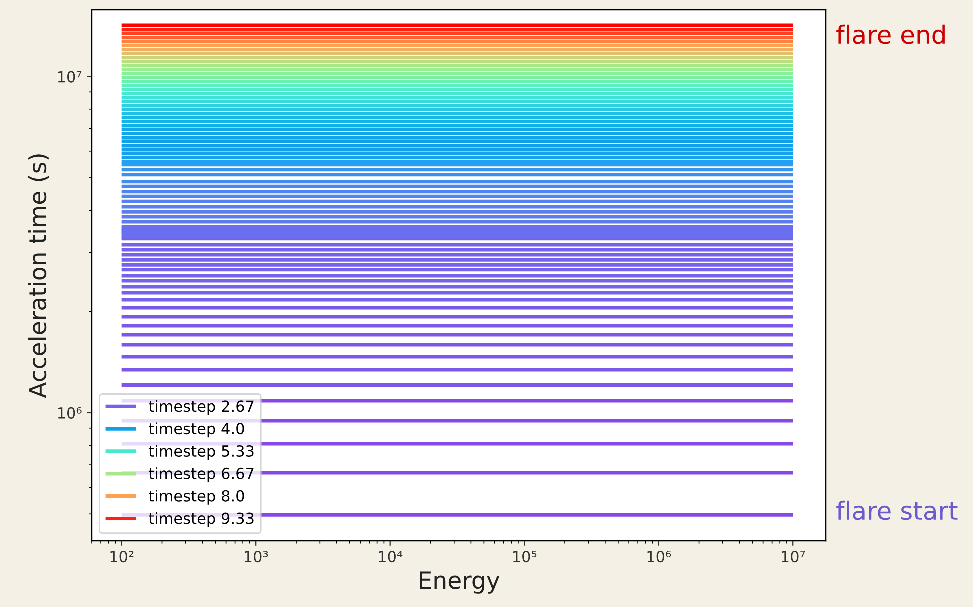 This screenshot has width=973, height=607. What do you see at coordinates (391, 557) in the screenshot?
I see `x-tick-label: 10⁴` at bounding box center [391, 557].